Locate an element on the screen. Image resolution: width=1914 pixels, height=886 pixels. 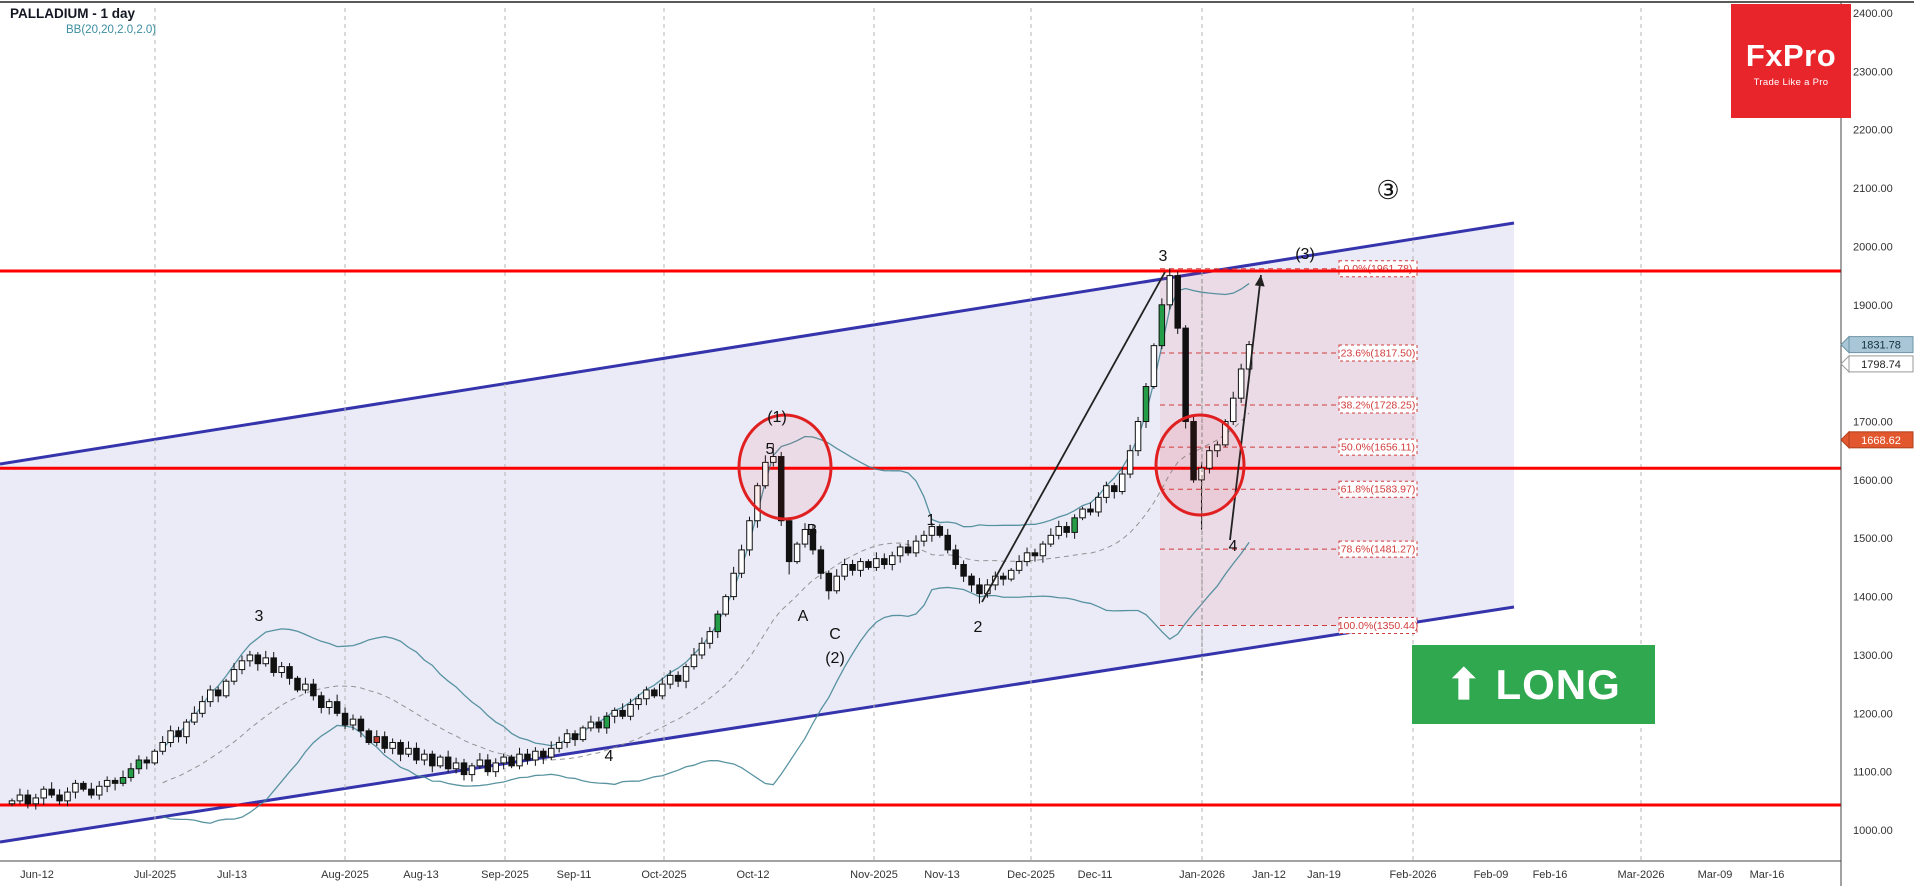
time-tick-label: Feb-16 is located at coordinates (1550, 875).